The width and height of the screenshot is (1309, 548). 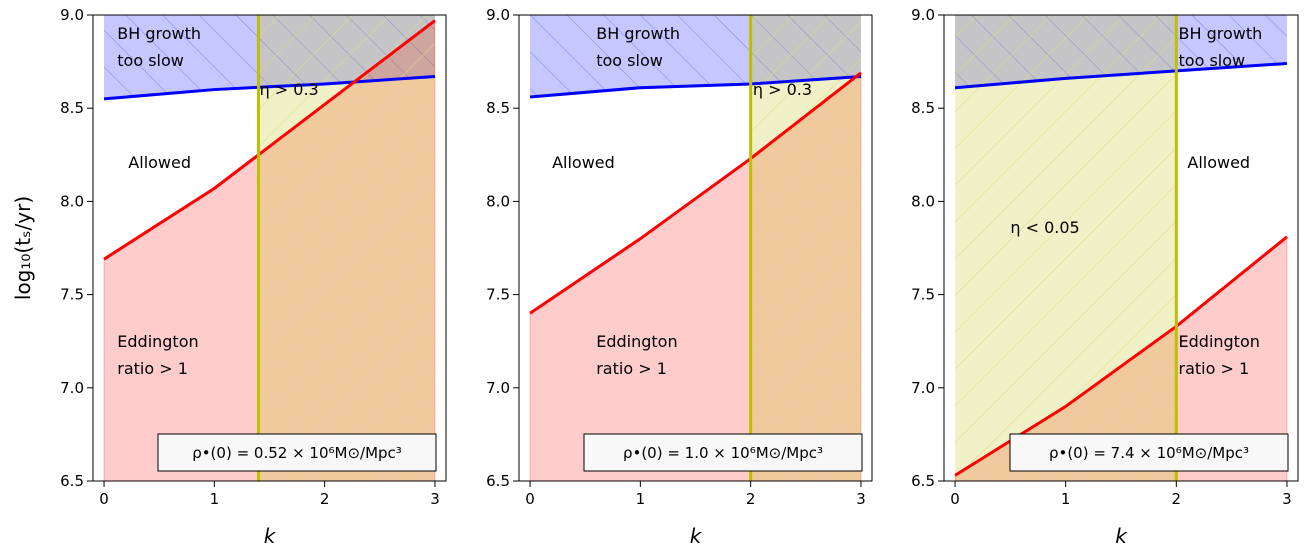 I want to click on density-info-text: ρ•(0) = 7.4 × 10⁶M⊙/Mpc³, so click(x=1149, y=453).